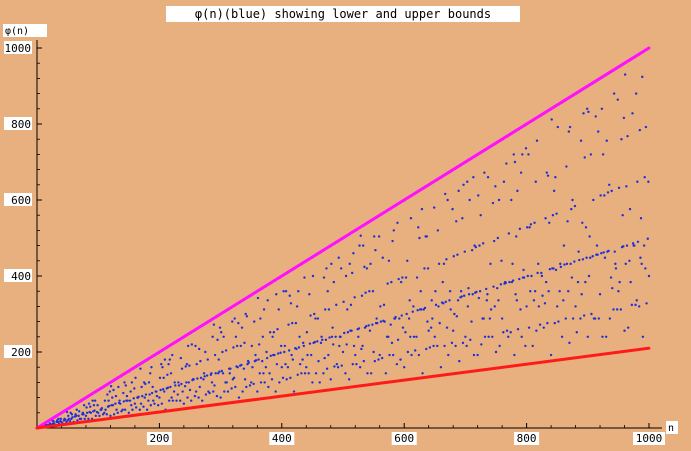 The height and width of the screenshot is (451, 691). What do you see at coordinates (343, 14) in the screenshot?
I see `chart-title-background` at bounding box center [343, 14].